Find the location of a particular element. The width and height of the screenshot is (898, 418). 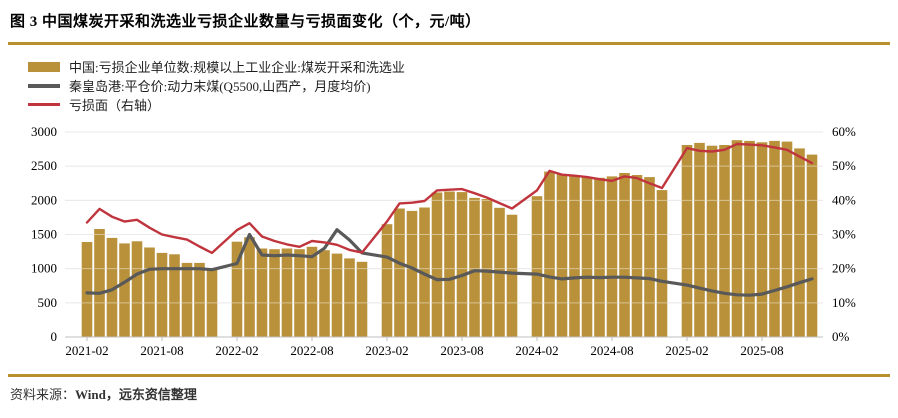

chart-title: 图 3 中国煤炭开采和洗选业亏损企业数量与亏损面变化（个，元/吨） is located at coordinates (245, 22).